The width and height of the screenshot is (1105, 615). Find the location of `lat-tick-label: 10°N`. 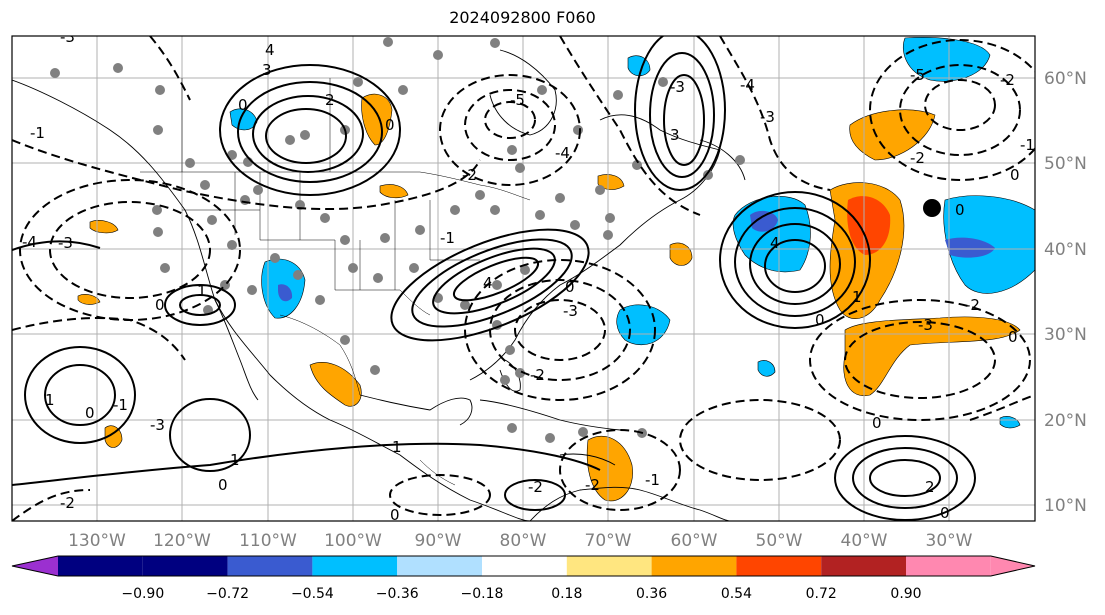

lat-tick-label: 10°N is located at coordinates (1065, 506).